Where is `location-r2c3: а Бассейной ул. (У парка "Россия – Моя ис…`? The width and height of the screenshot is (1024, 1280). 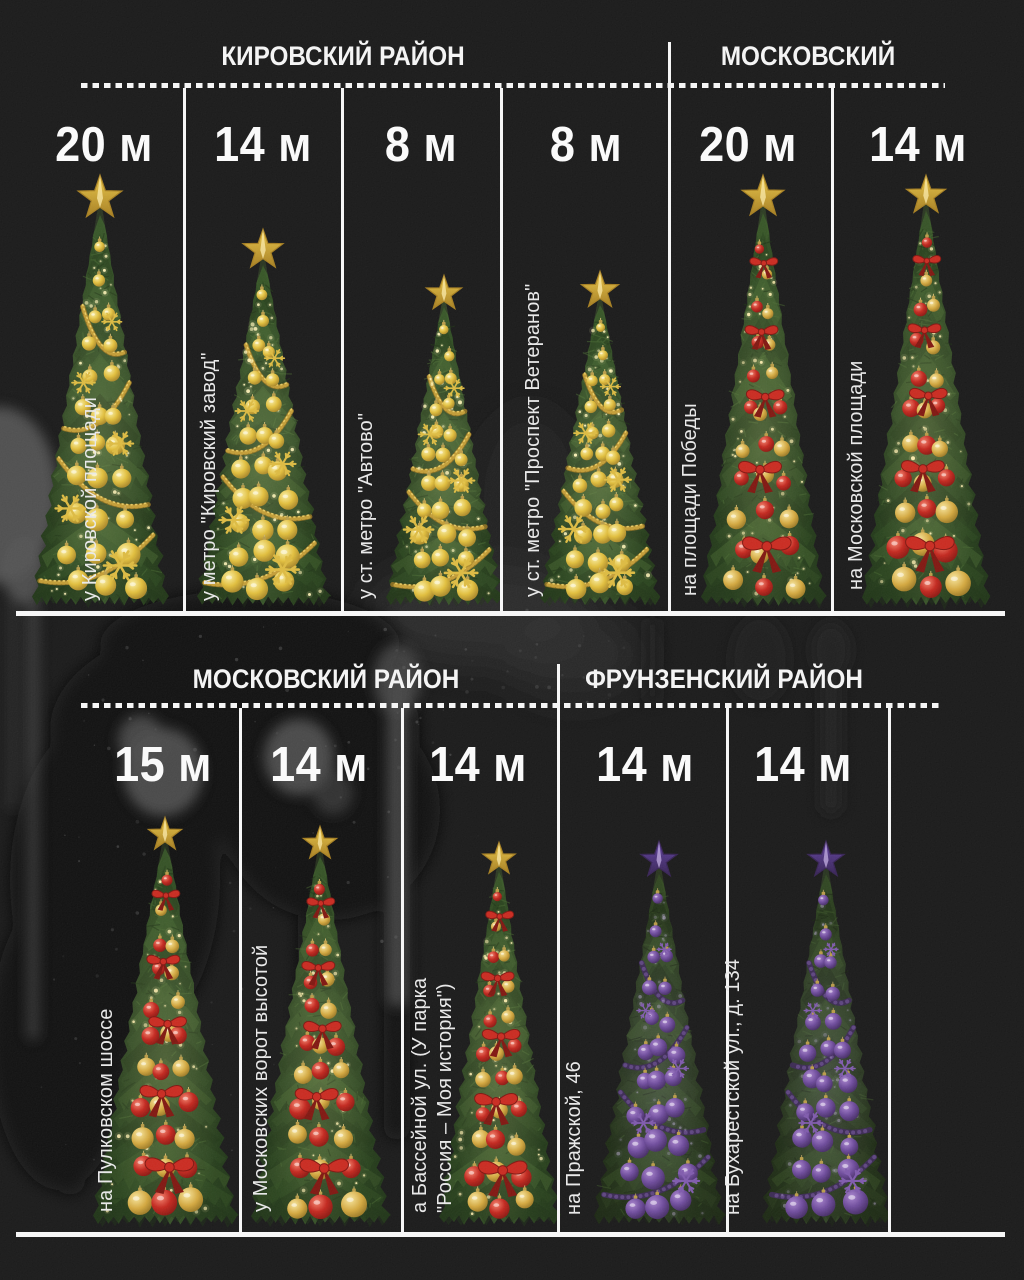 location-r2c3: а Бассейной ул. (У парка "Россия – Моя ис… is located at coordinates (432, 1095).